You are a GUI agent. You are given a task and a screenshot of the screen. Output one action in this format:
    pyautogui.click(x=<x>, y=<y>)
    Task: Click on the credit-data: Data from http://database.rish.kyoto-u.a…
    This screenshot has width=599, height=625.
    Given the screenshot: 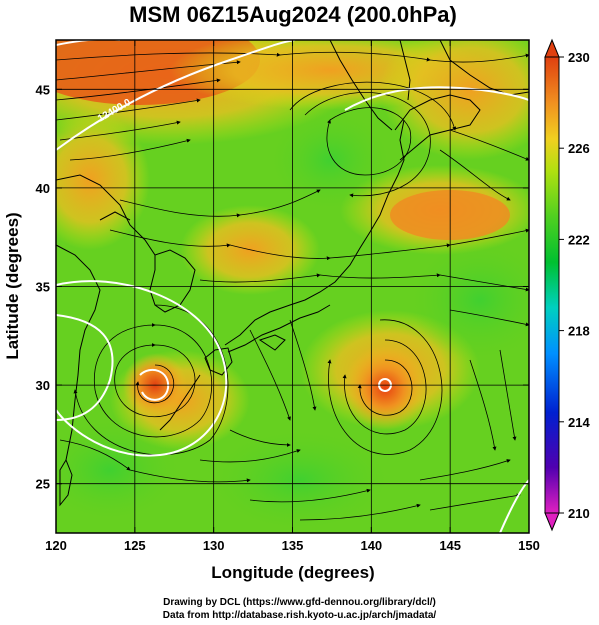 What is the action you would take?
    pyautogui.click(x=299, y=615)
    